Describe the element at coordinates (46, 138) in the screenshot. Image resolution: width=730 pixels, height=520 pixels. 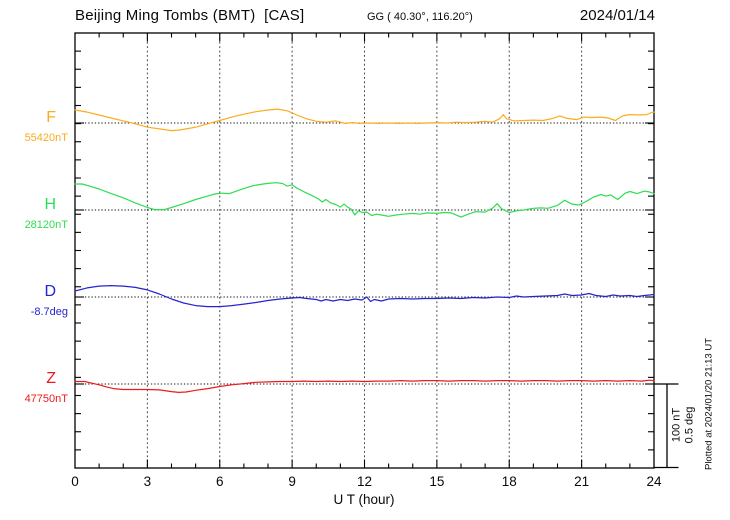
I see `channel-baseline-F: 55420nT` at that location.